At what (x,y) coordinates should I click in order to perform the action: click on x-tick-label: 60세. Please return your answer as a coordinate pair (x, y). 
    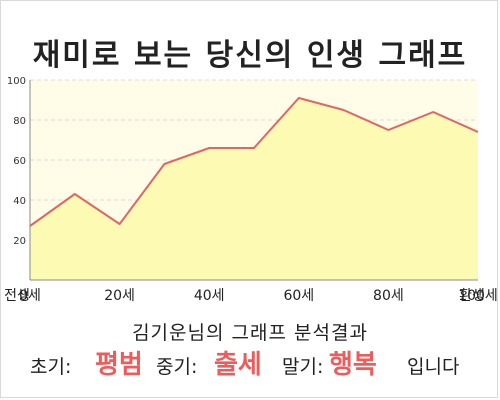
    Looking at the image, I should click on (298, 296).